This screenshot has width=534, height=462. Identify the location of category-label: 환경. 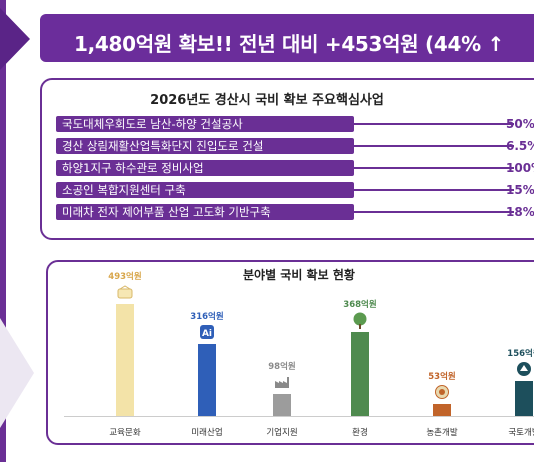
(360, 433).